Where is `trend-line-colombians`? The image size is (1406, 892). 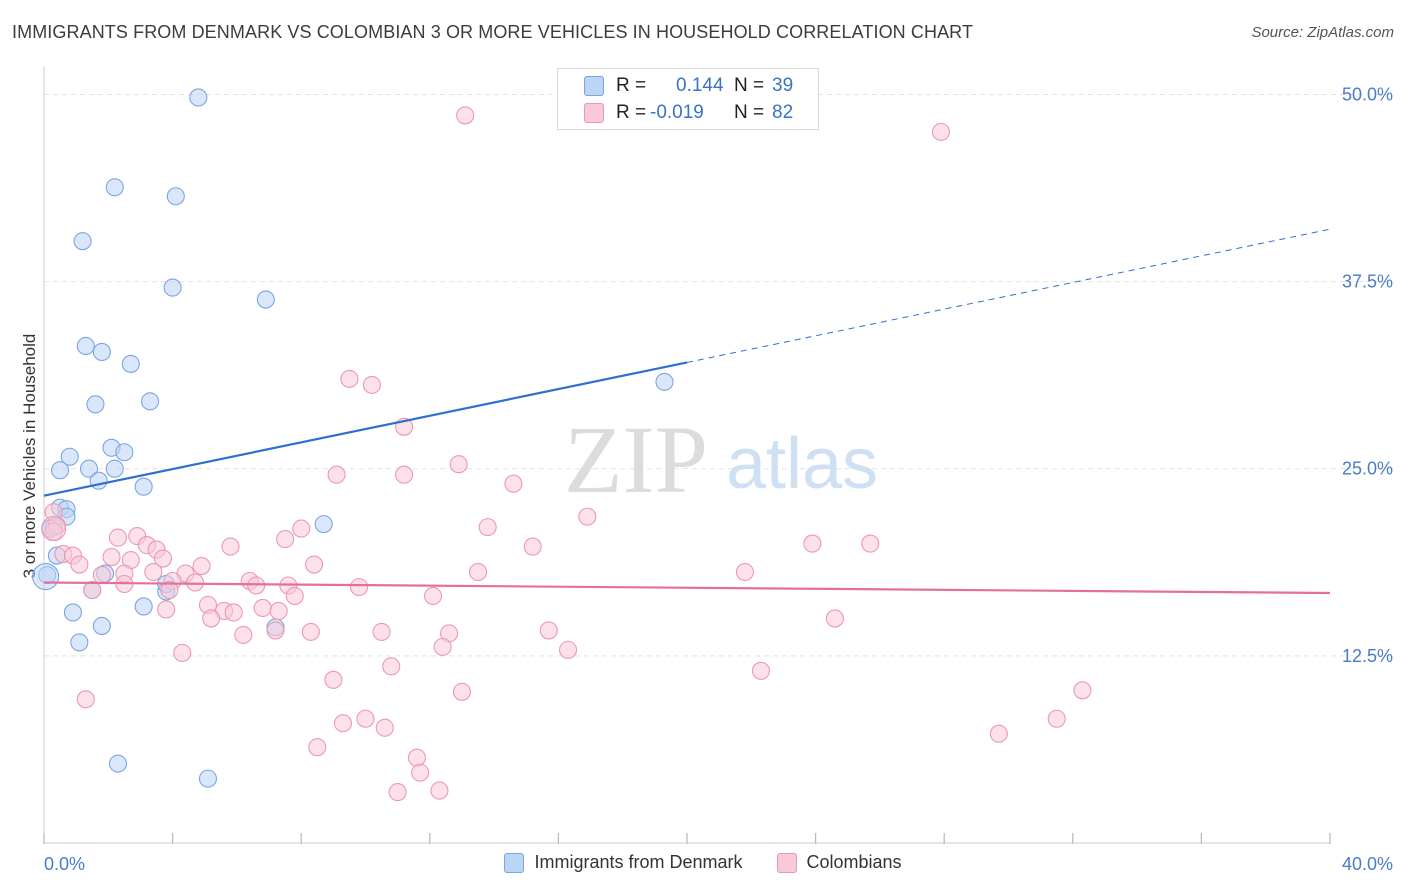
trend-line-colombians is located at coordinates (687, 588).